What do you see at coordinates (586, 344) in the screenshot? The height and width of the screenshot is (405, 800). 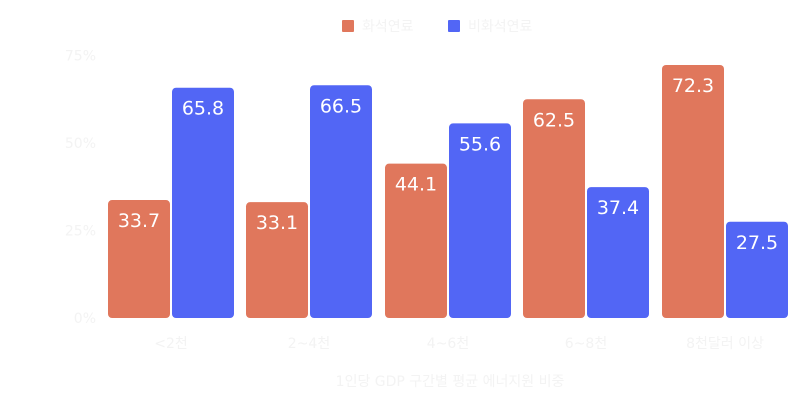 I see `x-tick-label: 6~8천` at bounding box center [586, 344].